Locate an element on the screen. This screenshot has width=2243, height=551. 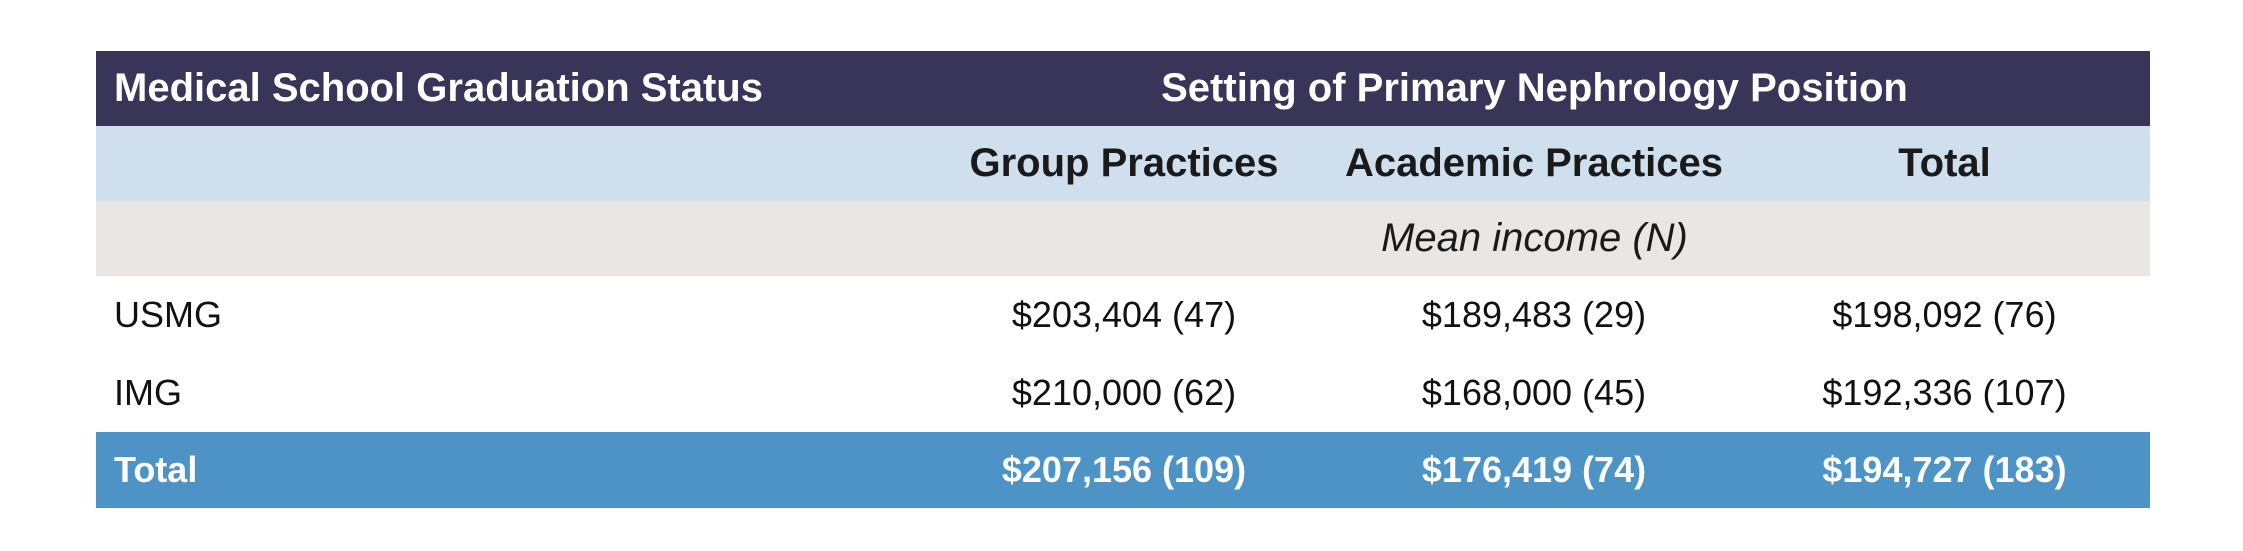
row-label-img: IMG is located at coordinates (148, 392).